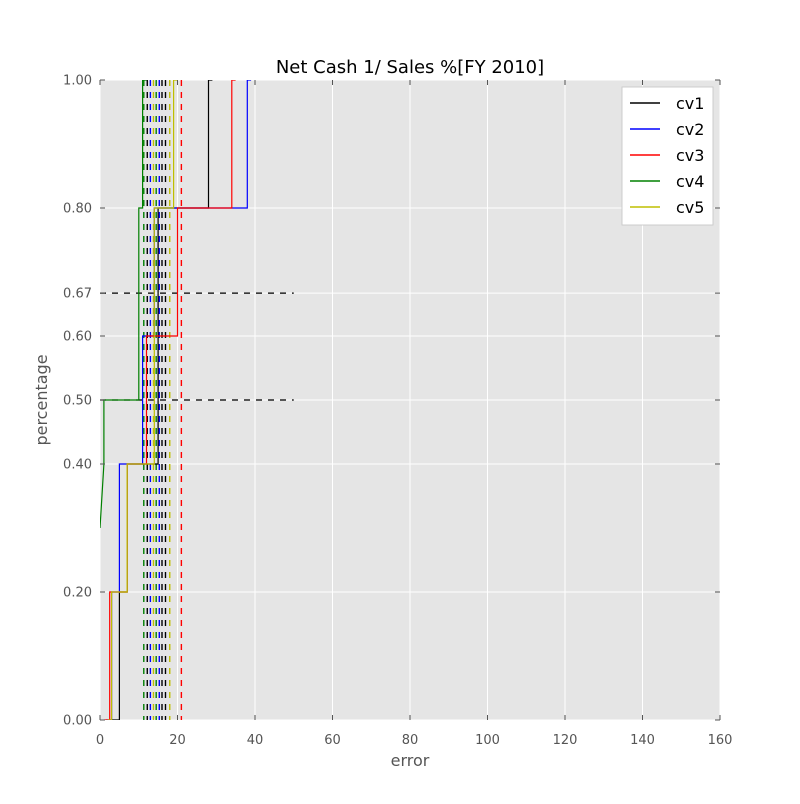  What do you see at coordinates (720, 740) in the screenshot?
I see `x-tick-label: 160` at bounding box center [720, 740].